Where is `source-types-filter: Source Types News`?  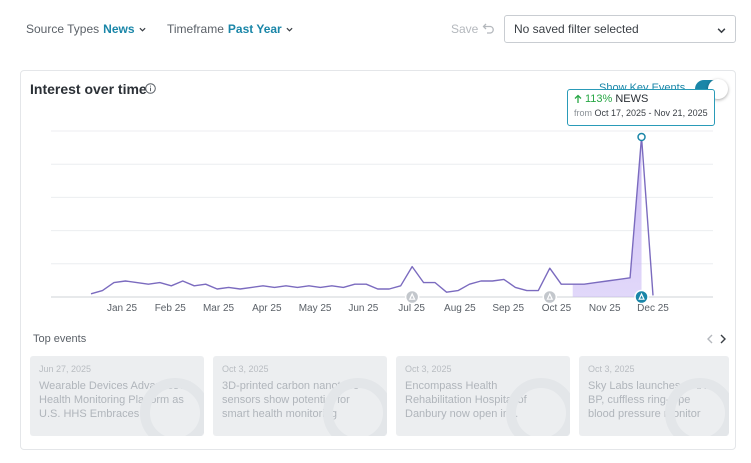
source-types-filter: Source Types News is located at coordinates (86, 29).